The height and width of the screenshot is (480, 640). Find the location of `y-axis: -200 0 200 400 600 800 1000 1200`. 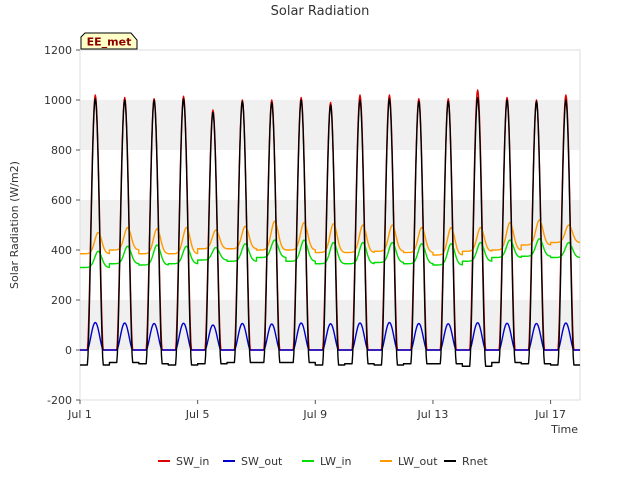

y-axis: -200 0 200 400 600 800 1000 1200 is located at coordinates (62, 225).